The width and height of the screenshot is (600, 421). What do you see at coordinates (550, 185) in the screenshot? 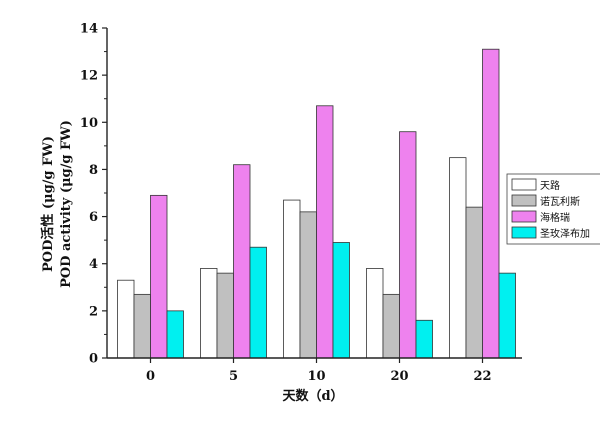
I see `legend-label: 天路` at bounding box center [550, 185].